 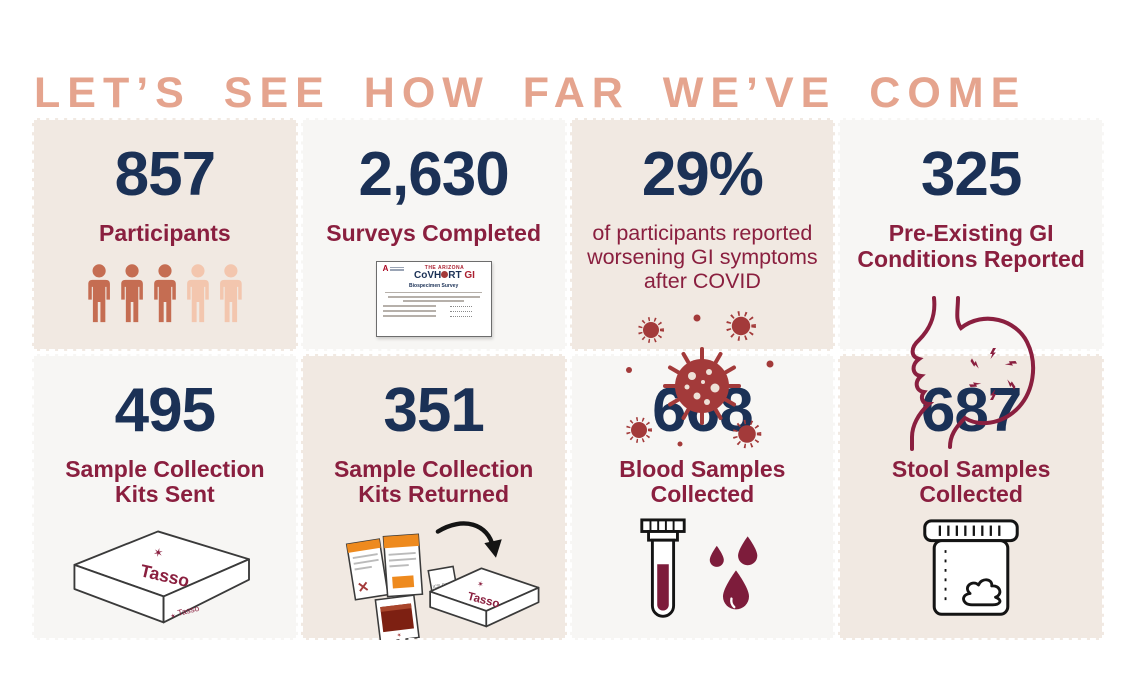 I want to click on survey-subtitle: Biospecimen Survey, so click(x=434, y=286).